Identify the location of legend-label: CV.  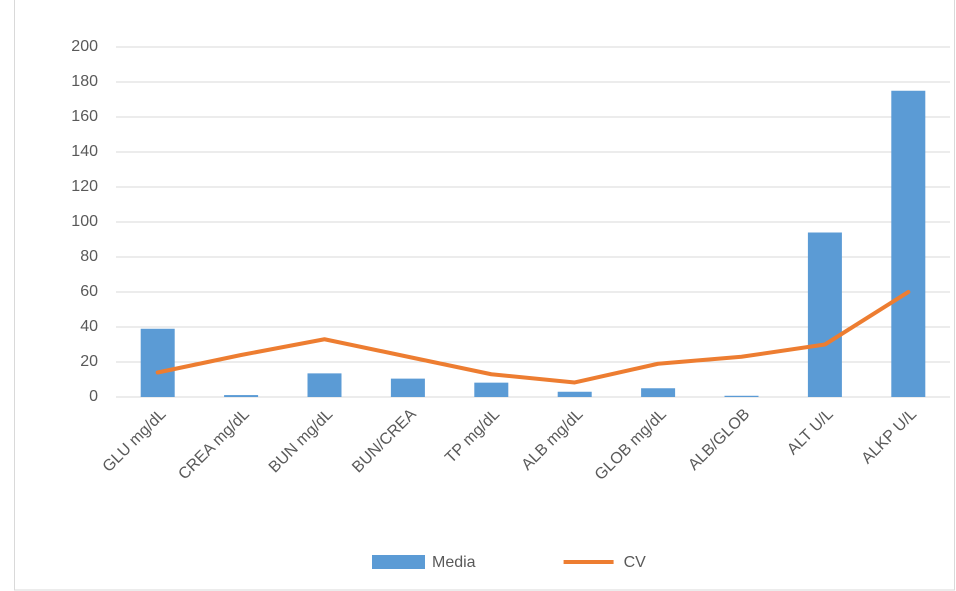
(635, 562).